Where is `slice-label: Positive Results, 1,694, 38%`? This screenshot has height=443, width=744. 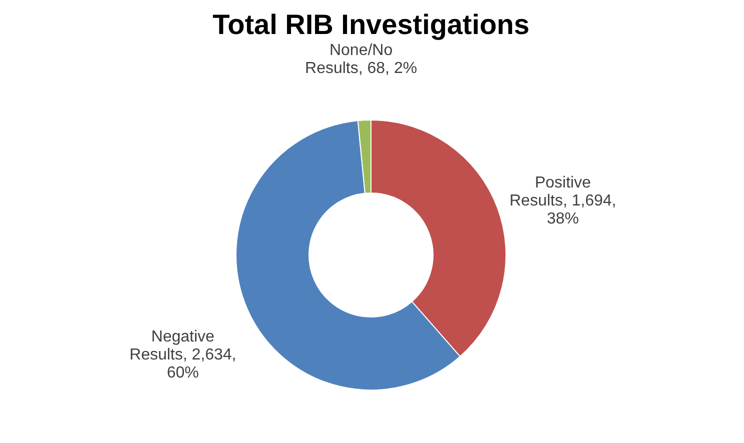
slice-label: Positive Results, 1,694, 38% is located at coordinates (562, 201).